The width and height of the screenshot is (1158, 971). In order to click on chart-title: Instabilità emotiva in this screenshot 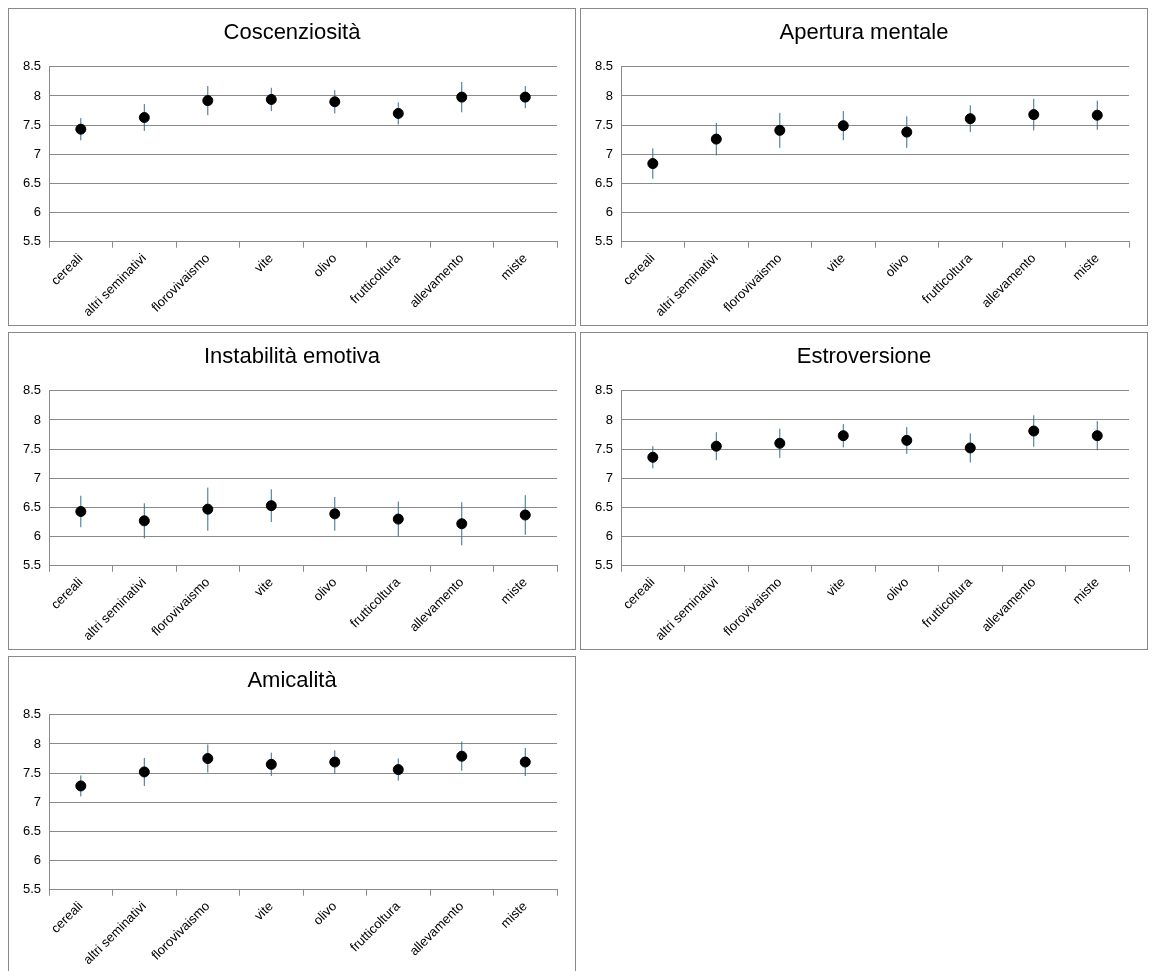, I will do `click(292, 356)`.